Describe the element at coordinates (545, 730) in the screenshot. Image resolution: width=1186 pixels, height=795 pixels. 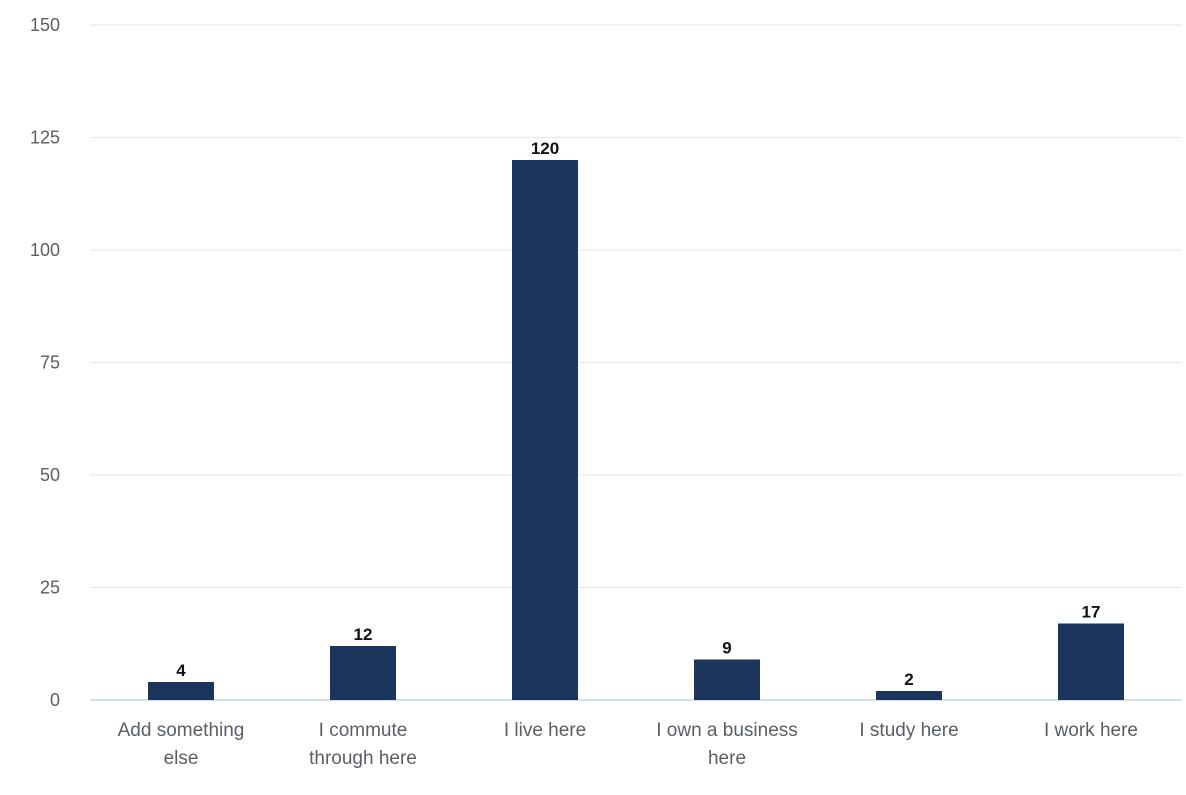
I see `x-tick-label: I live here` at that location.